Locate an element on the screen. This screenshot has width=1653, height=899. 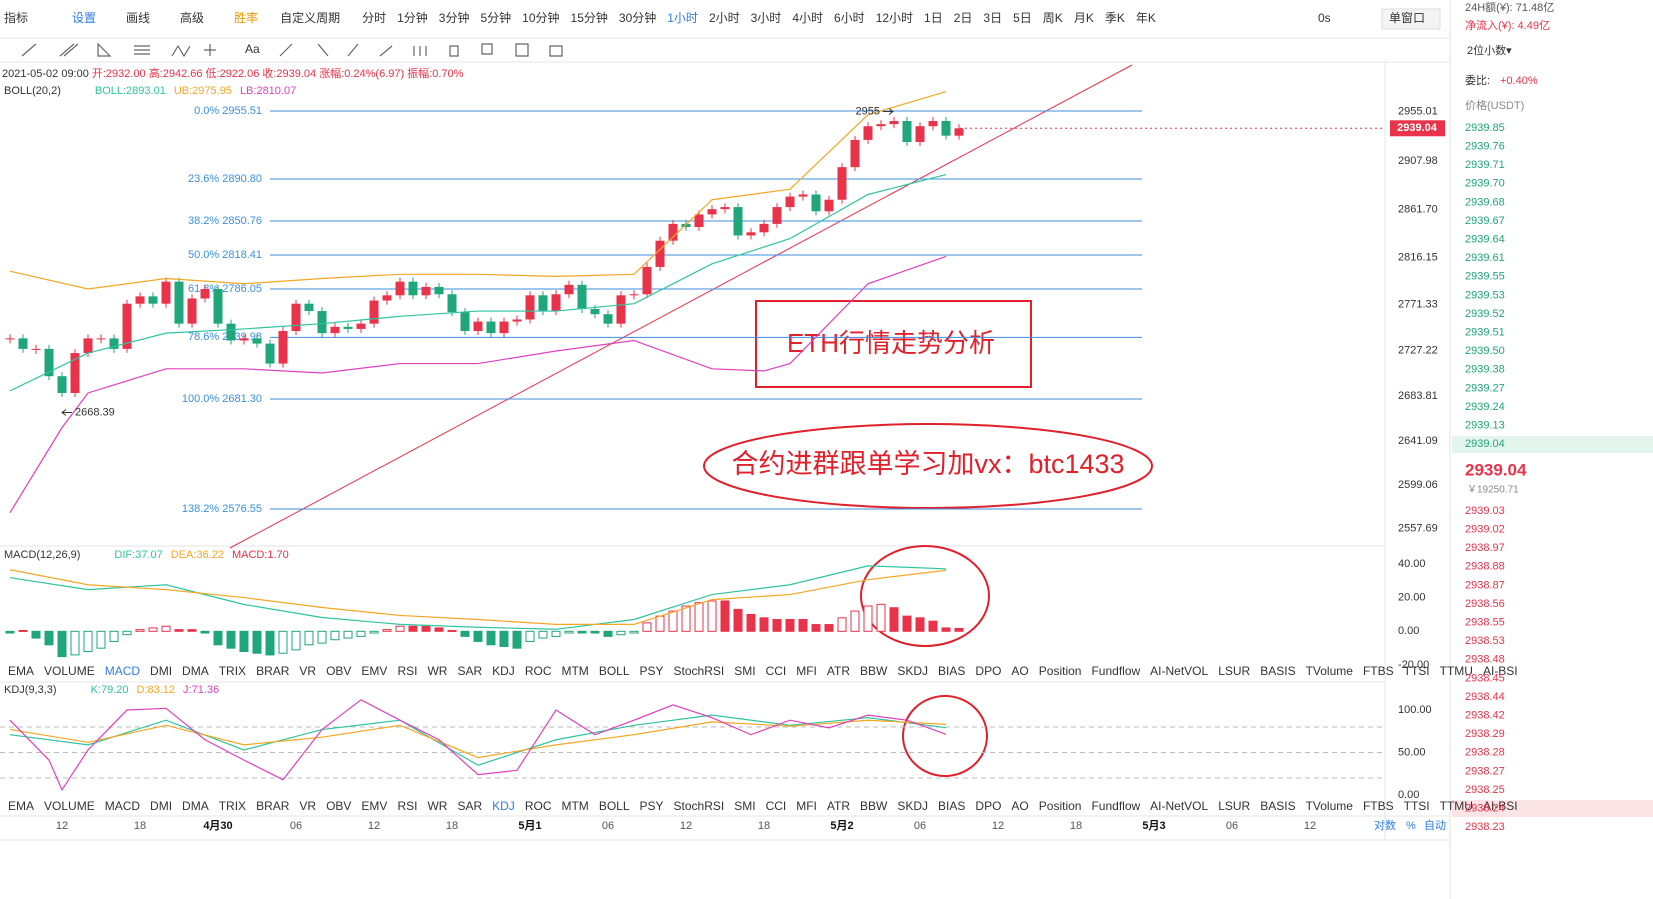
indicator-tab: DMA is located at coordinates (195, 671).